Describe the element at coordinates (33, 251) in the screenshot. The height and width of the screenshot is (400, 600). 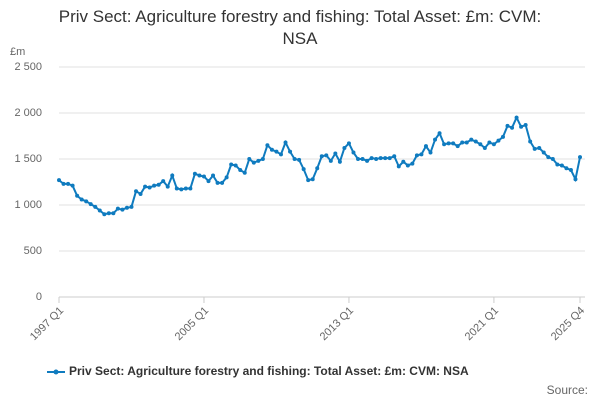
I see `y-tick-label: 500` at that location.